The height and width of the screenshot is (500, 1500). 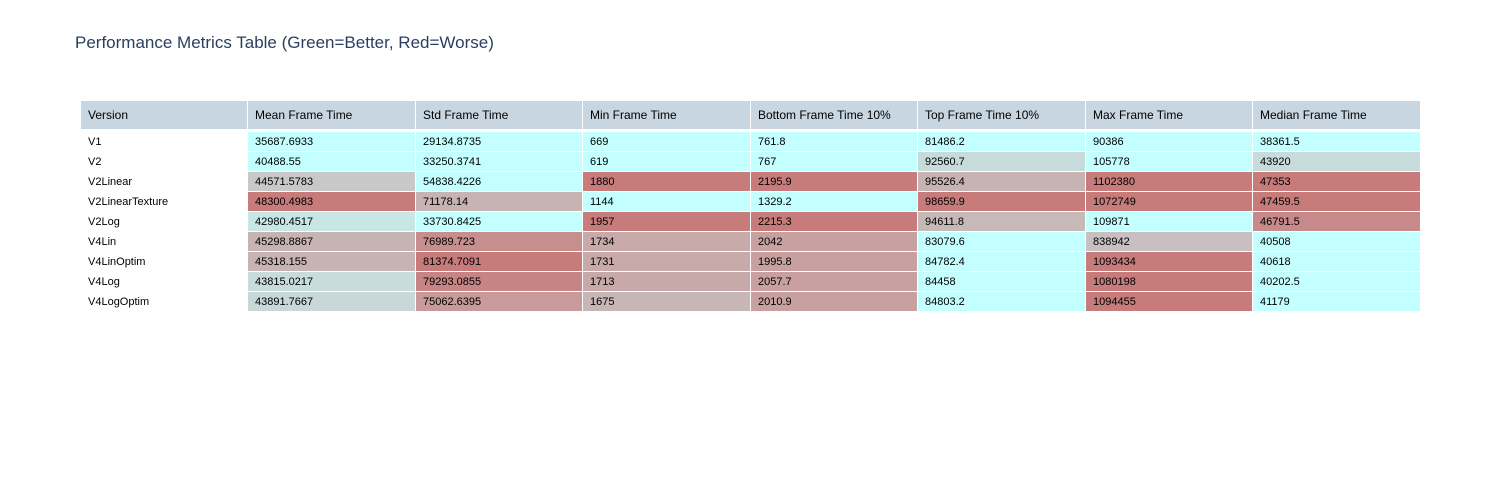 I want to click on version-cell: V2Log, so click(x=164, y=221).